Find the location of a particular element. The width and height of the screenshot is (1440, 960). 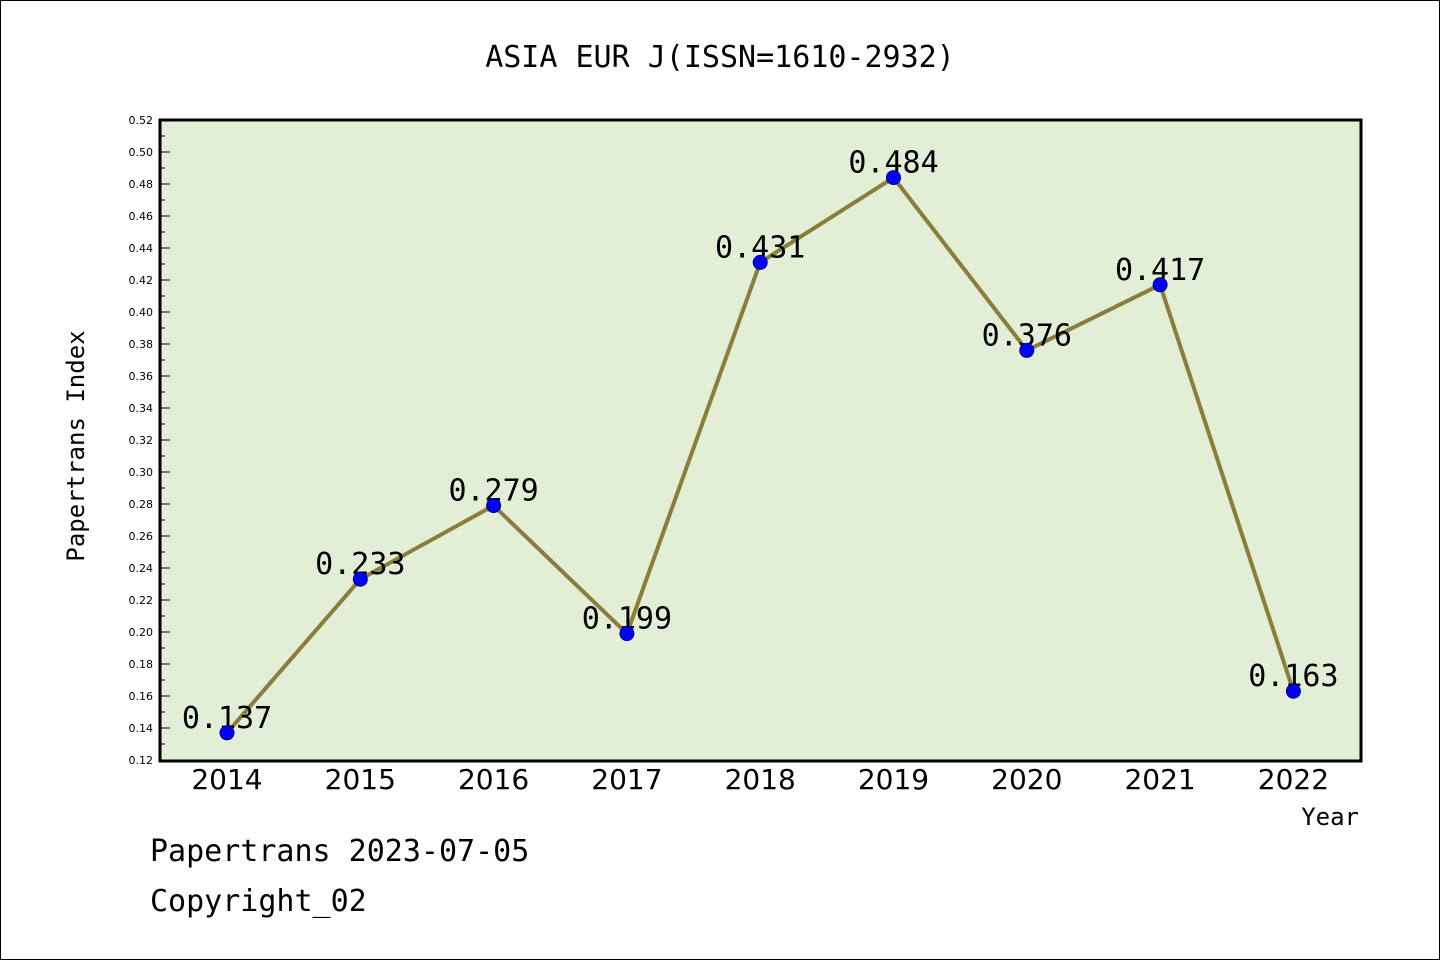

x-tick-label: 2019 is located at coordinates (893, 779).